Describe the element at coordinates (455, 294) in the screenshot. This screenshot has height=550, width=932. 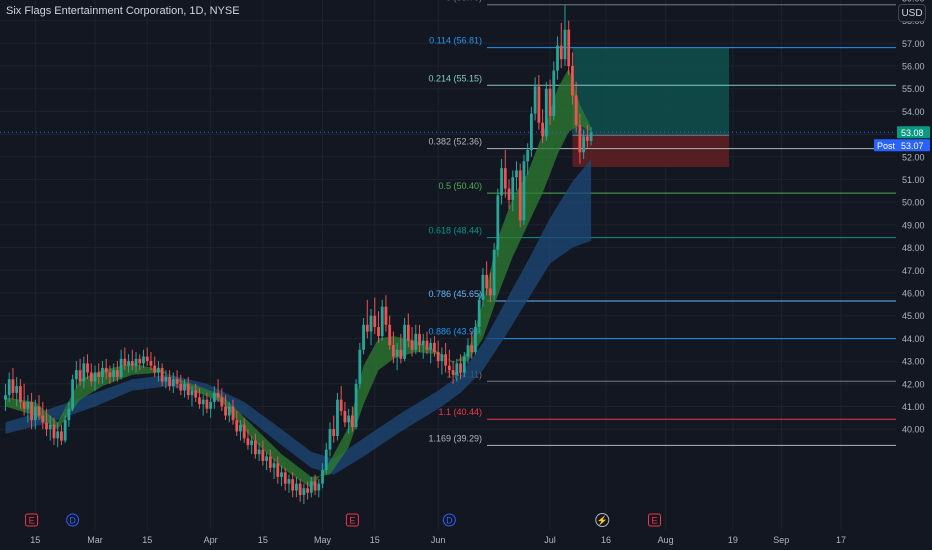
I see `fib-level-label: 0.786 (45.65)` at that location.